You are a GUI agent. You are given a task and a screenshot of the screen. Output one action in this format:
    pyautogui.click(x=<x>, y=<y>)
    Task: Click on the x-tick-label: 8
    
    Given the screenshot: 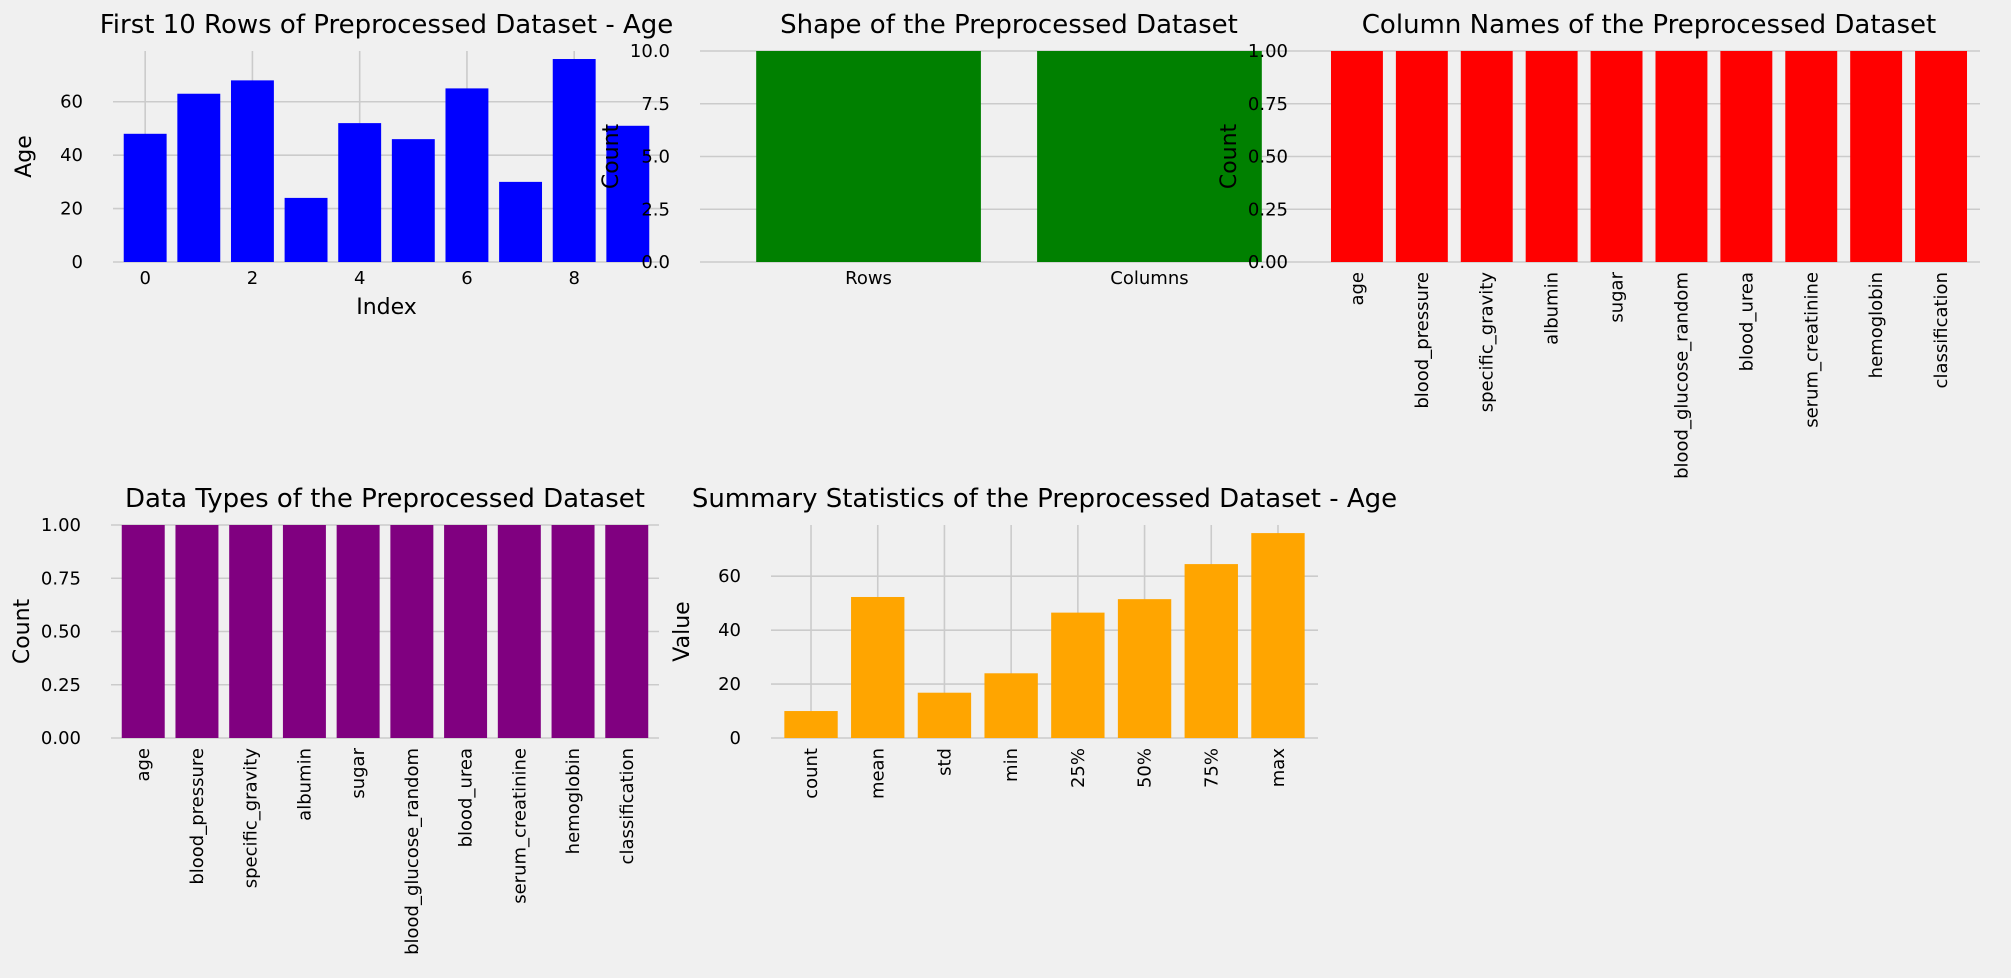 What is the action you would take?
    pyautogui.click(x=573, y=278)
    